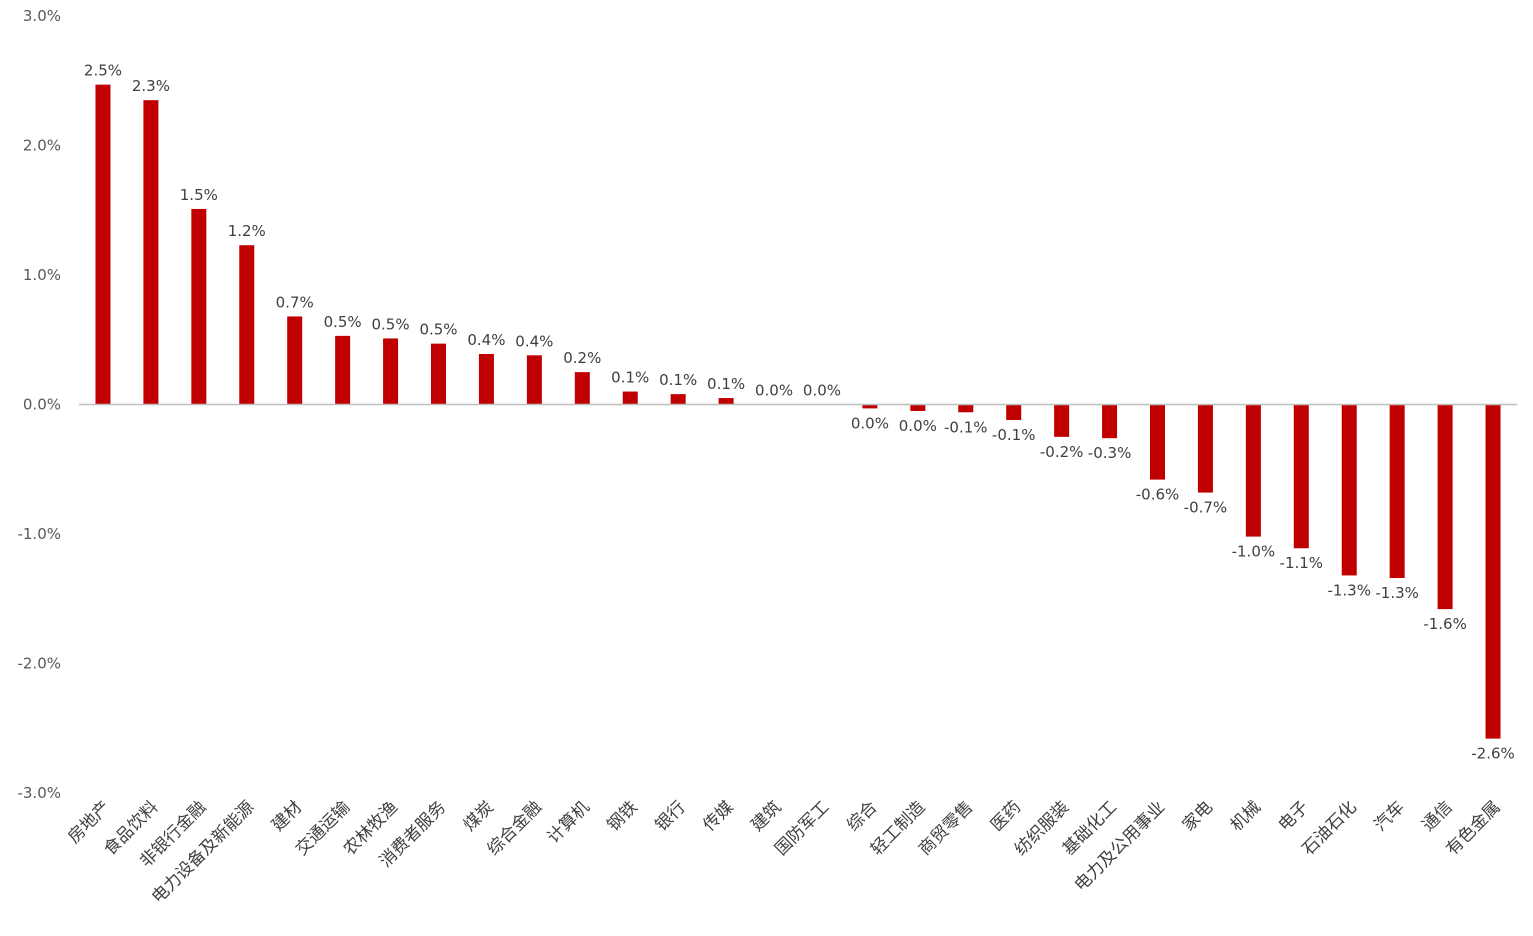 This screenshot has width=1533, height=936. Describe the element at coordinates (718, 816) in the screenshot. I see `category-label: 传媒` at that location.